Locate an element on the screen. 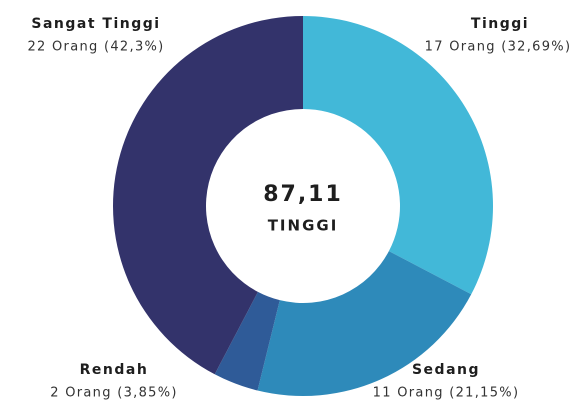 This screenshot has width=586, height=401. slice-name: Rendah is located at coordinates (114, 370).